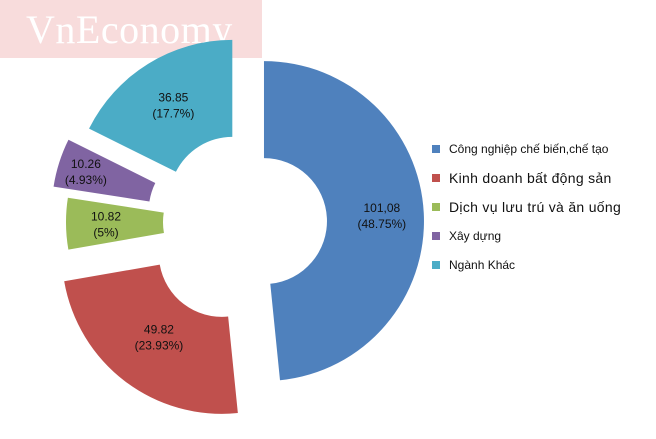 The width and height of the screenshot is (656, 439). I want to click on slice-value-label: 10.82, so click(106, 216).